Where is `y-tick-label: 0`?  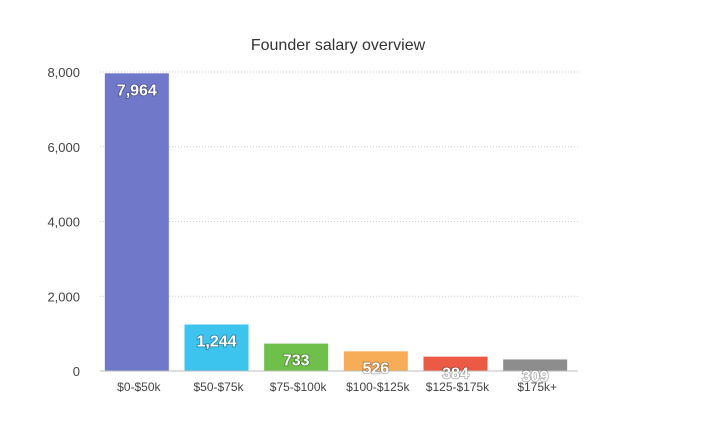
y-tick-label: 0 is located at coordinates (76, 371).